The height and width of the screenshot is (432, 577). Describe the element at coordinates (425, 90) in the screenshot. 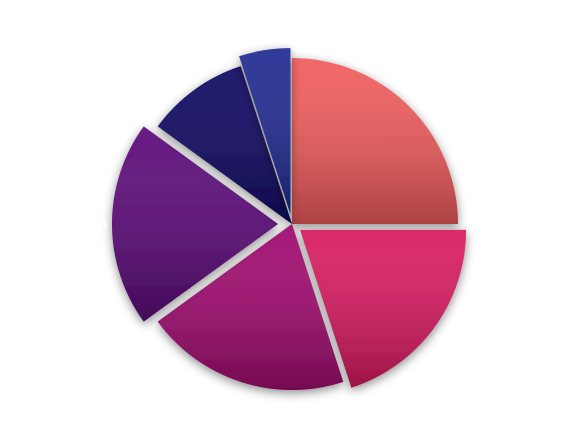

I see `data-label: 25 %` at that location.